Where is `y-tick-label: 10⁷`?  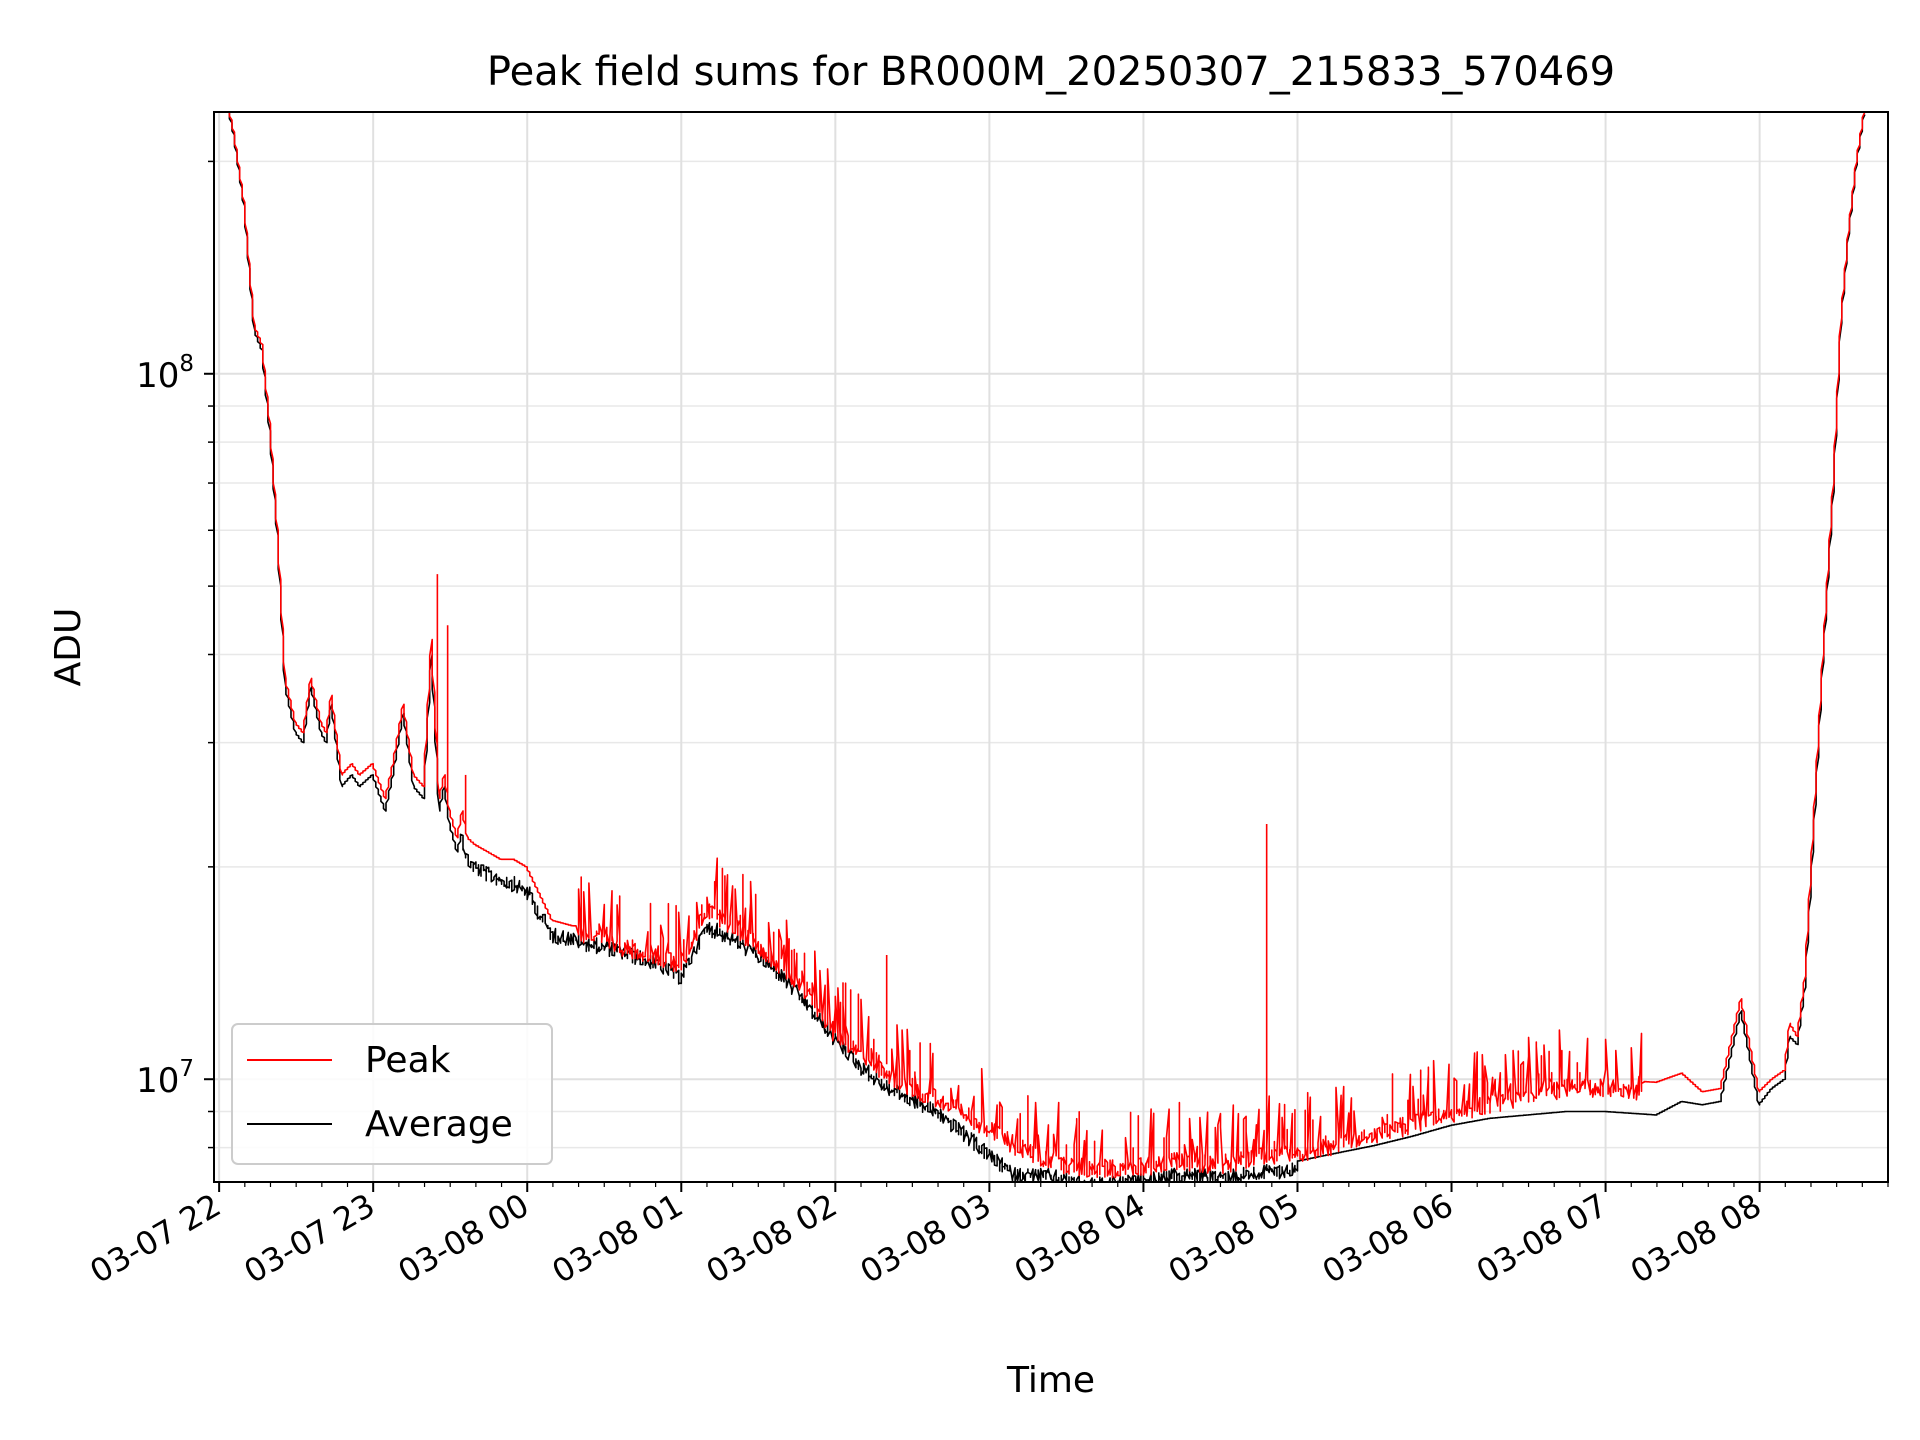
y-tick-label: 10⁷ is located at coordinates (165, 1078).